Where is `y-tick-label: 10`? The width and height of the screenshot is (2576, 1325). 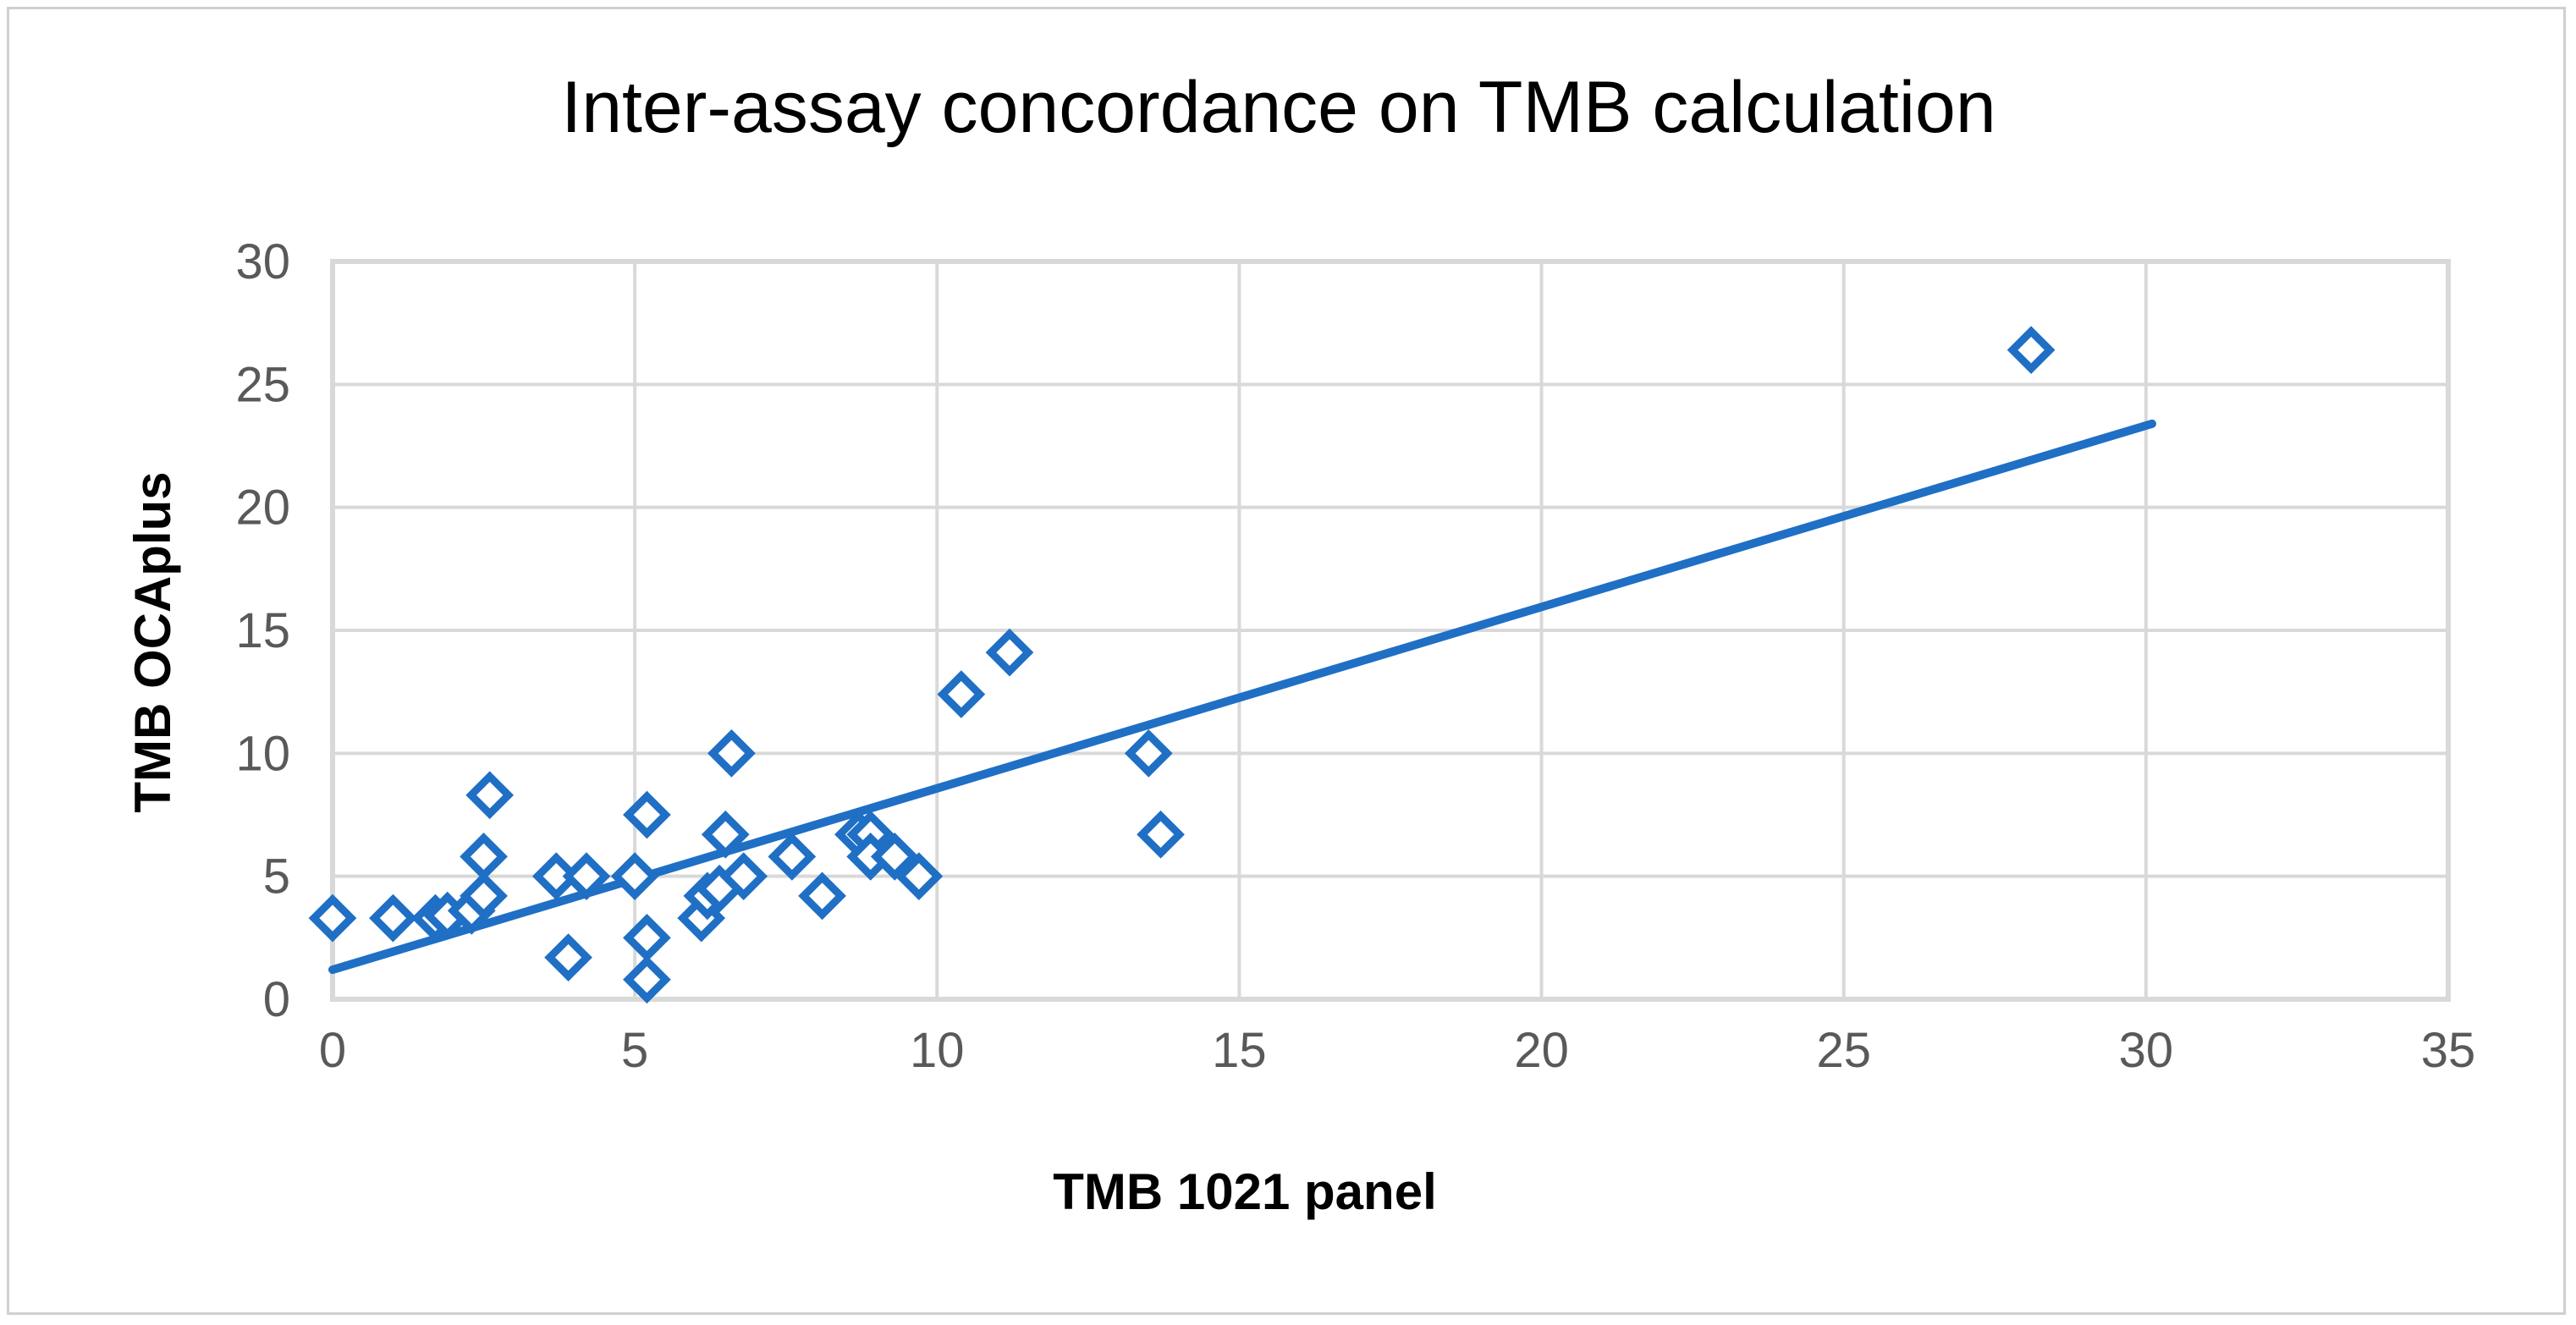
y-tick-label: 10 is located at coordinates (262, 753).